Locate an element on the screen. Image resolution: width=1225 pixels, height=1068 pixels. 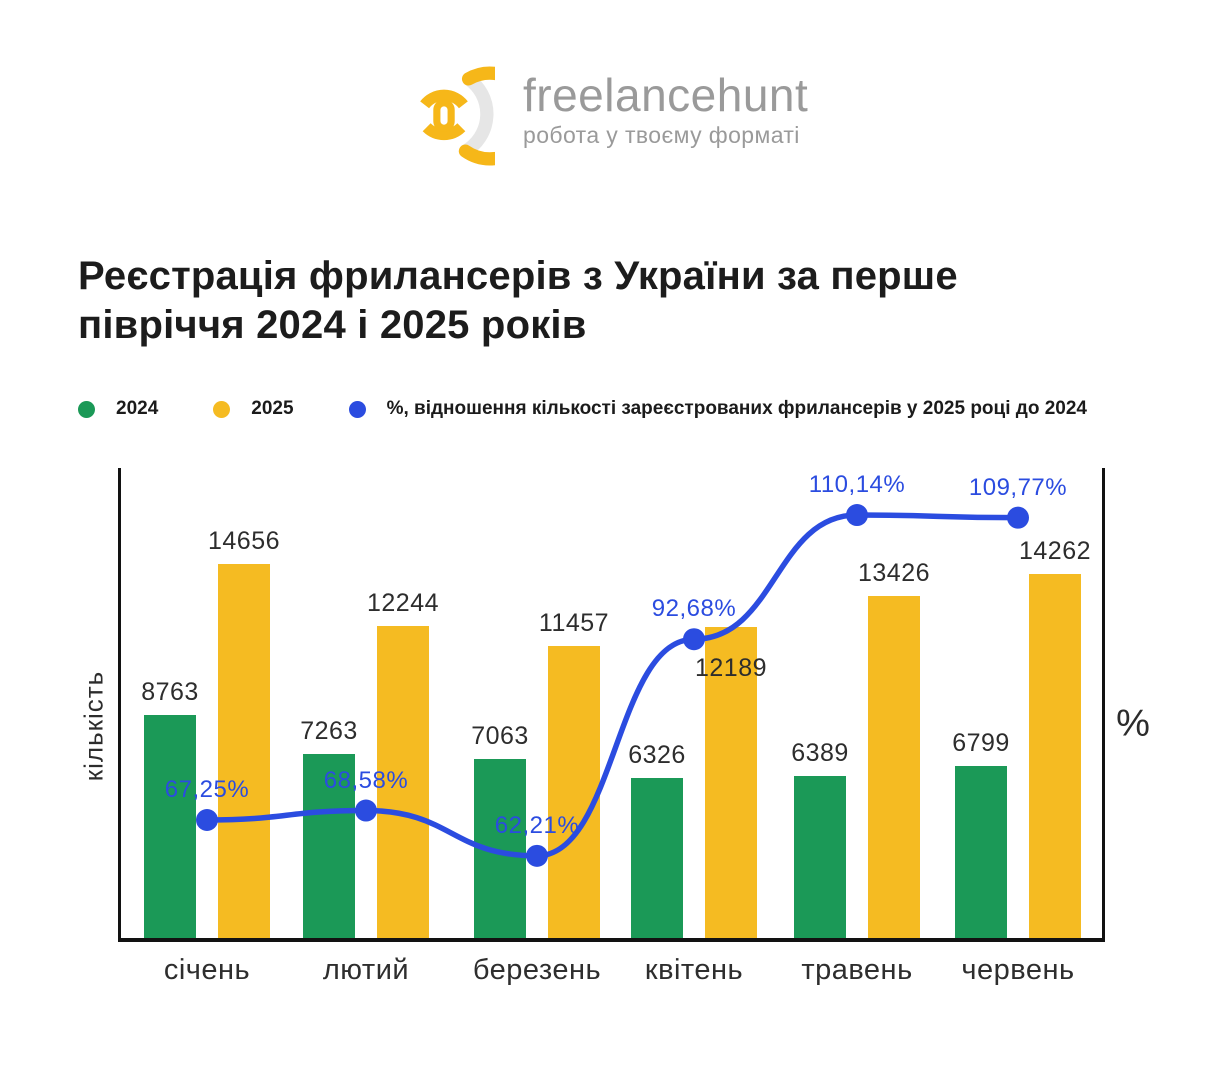
x-axis-label-лютий: лютий is located at coordinates (366, 970).